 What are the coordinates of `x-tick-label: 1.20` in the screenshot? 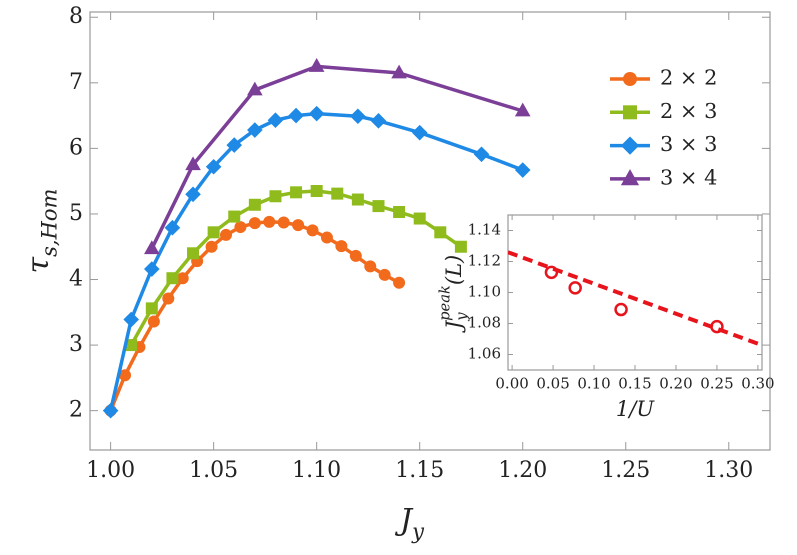 It's located at (522, 470).